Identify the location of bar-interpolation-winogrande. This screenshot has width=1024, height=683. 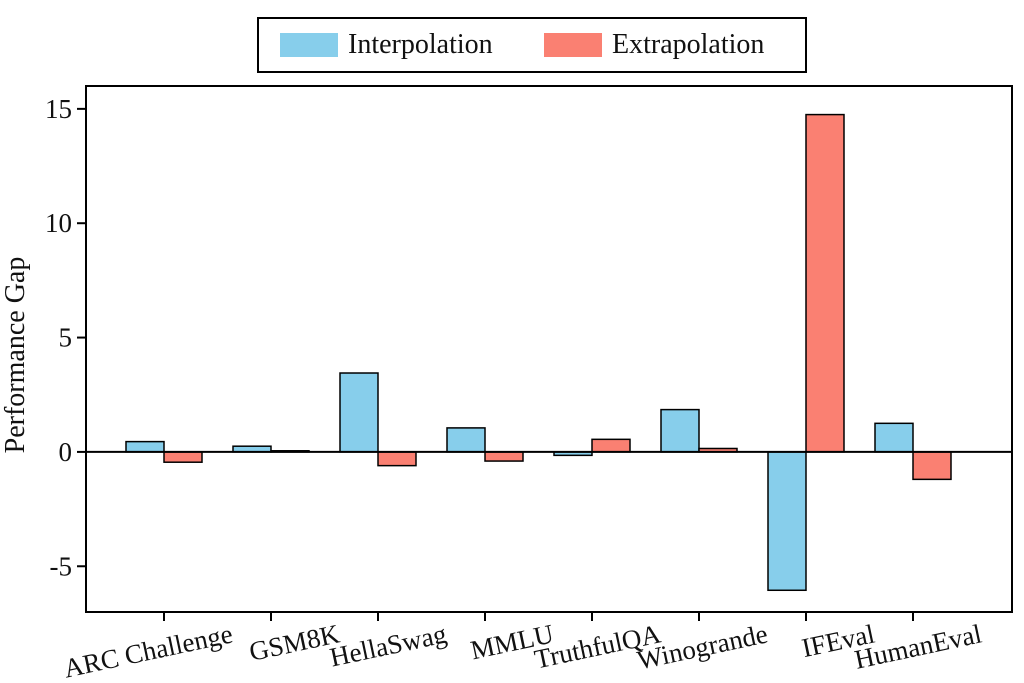
(680, 430).